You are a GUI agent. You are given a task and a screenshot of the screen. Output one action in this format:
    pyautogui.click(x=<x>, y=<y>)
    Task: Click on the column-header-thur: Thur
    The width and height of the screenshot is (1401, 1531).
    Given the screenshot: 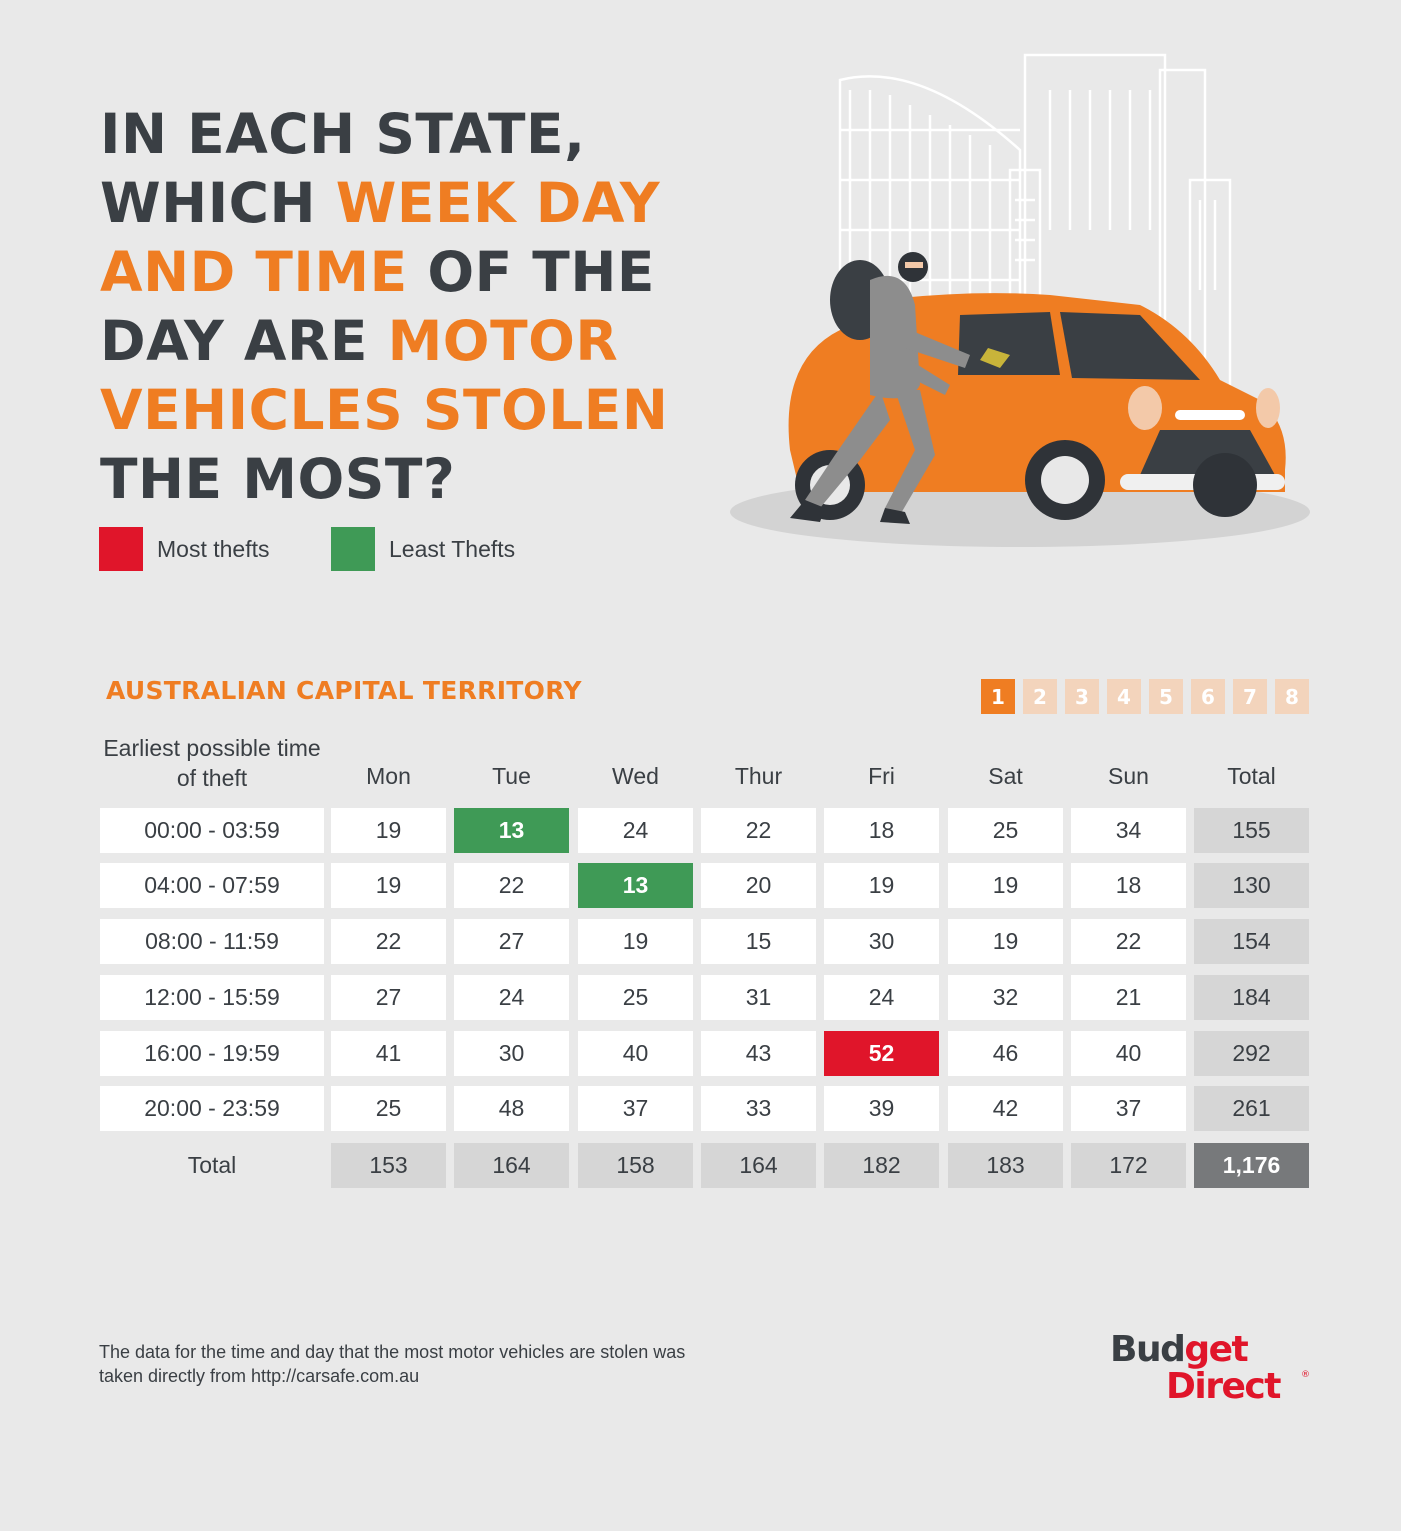 What is the action you would take?
    pyautogui.click(x=758, y=776)
    